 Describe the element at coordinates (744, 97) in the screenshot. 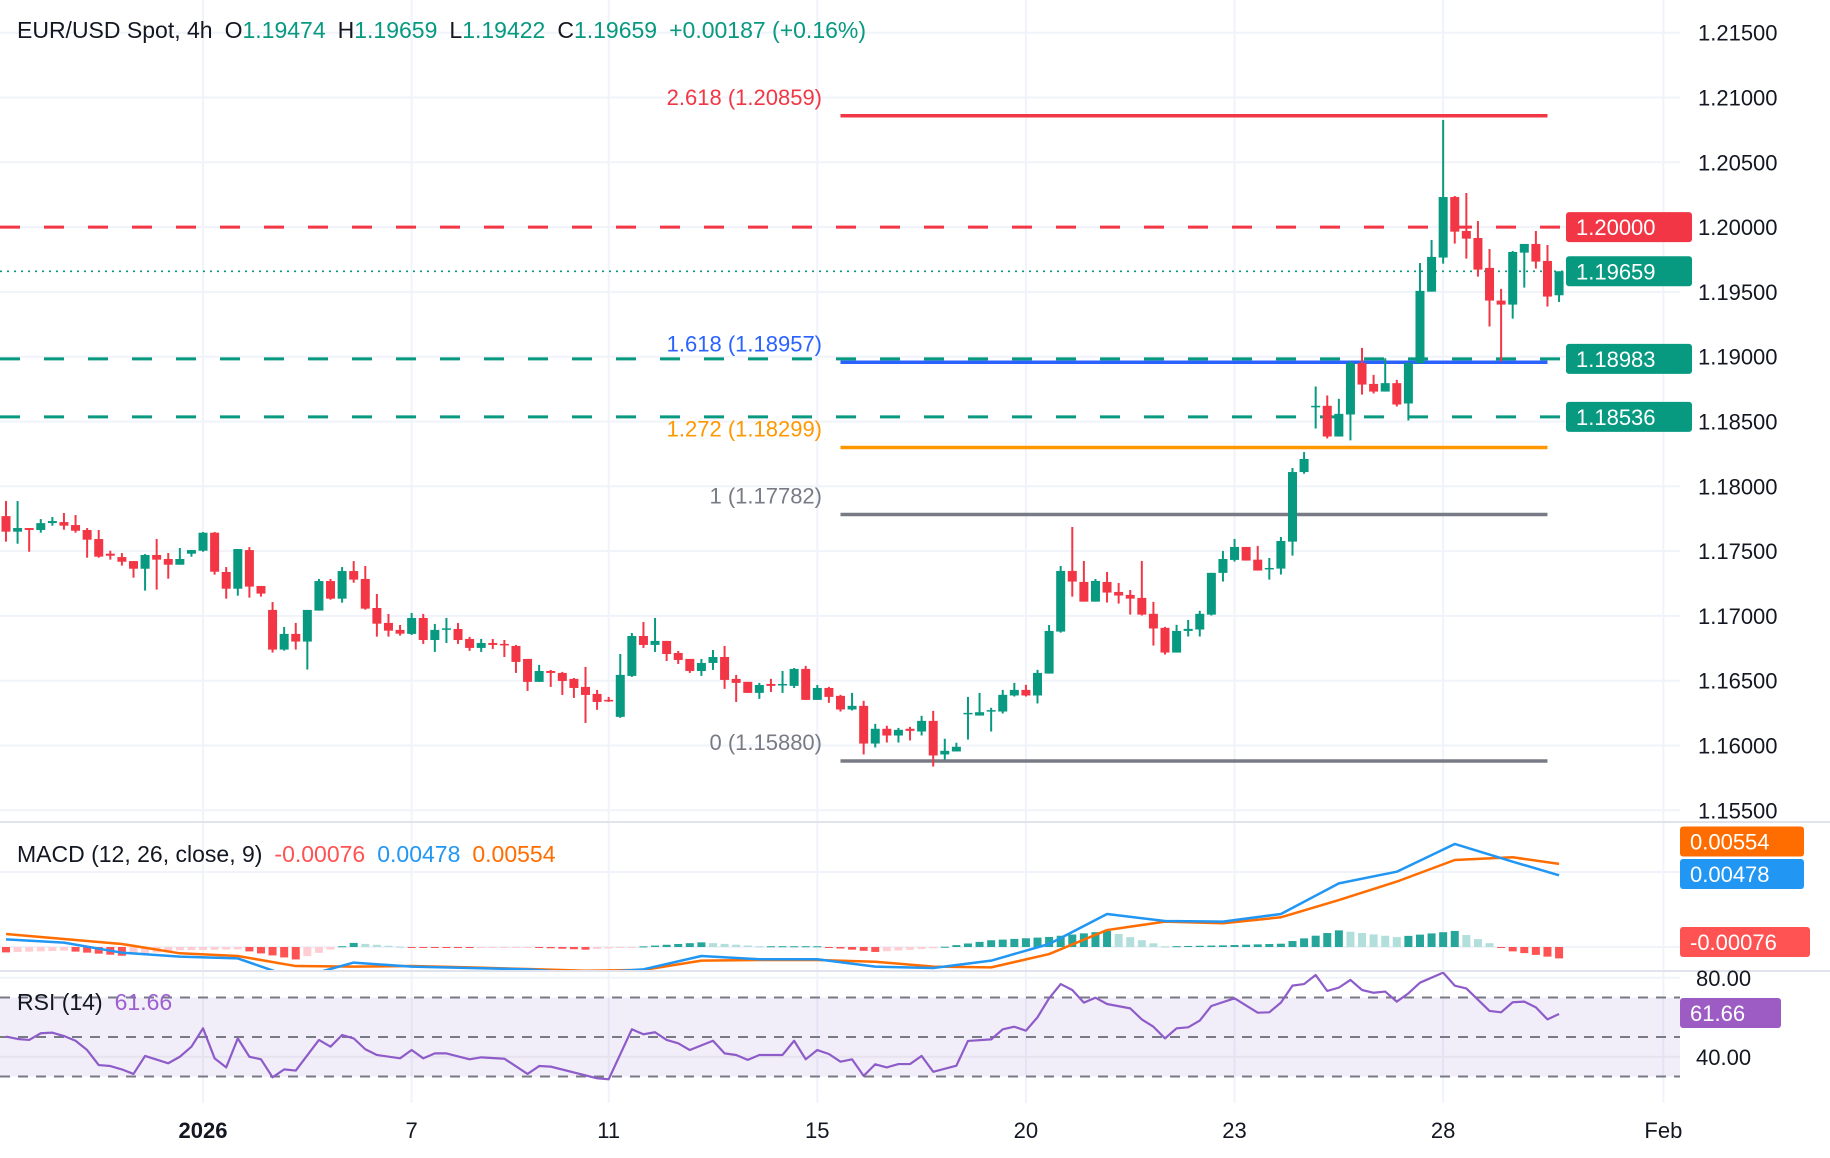

I see `fib-level-label: 2.618 (1.20859)` at that location.